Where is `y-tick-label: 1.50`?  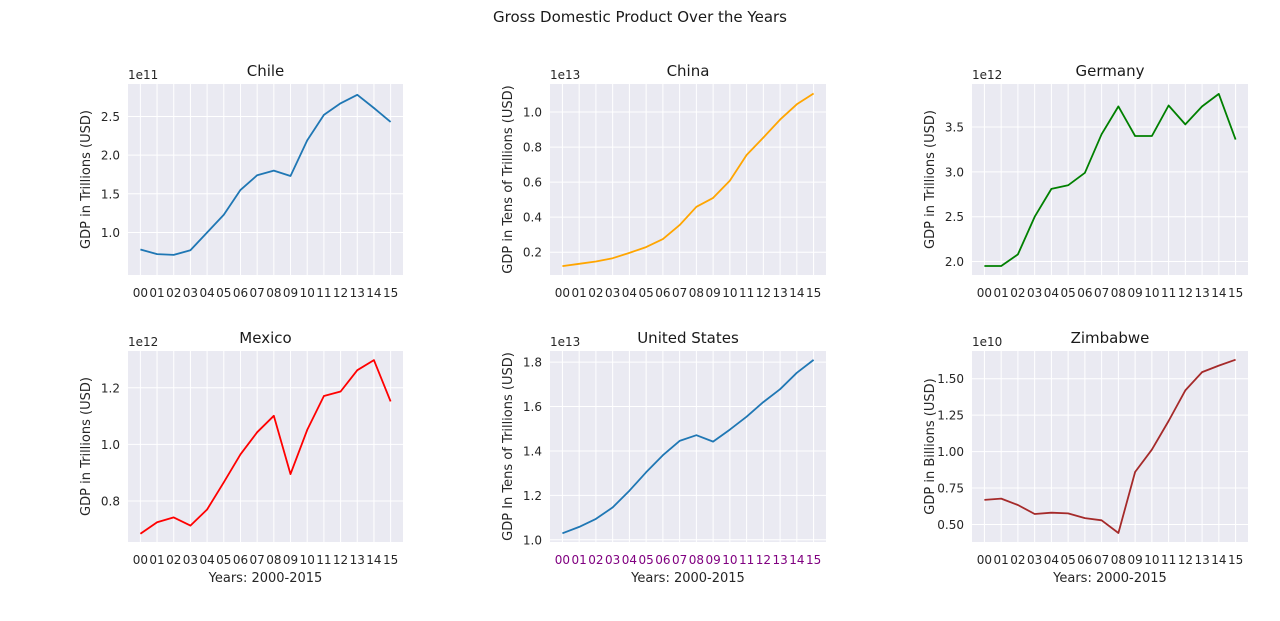
y-tick-label: 1.50 is located at coordinates (950, 379).